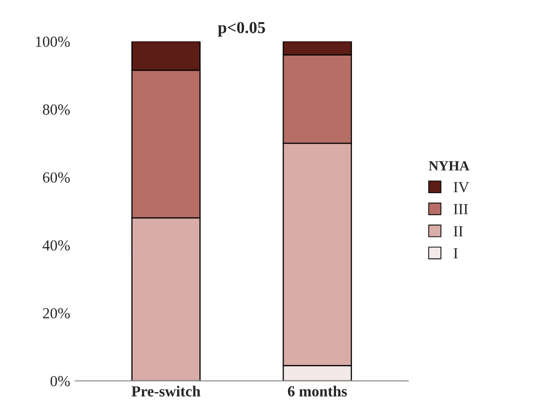  I want to click on y-tick-label: 0%, so click(60, 381).